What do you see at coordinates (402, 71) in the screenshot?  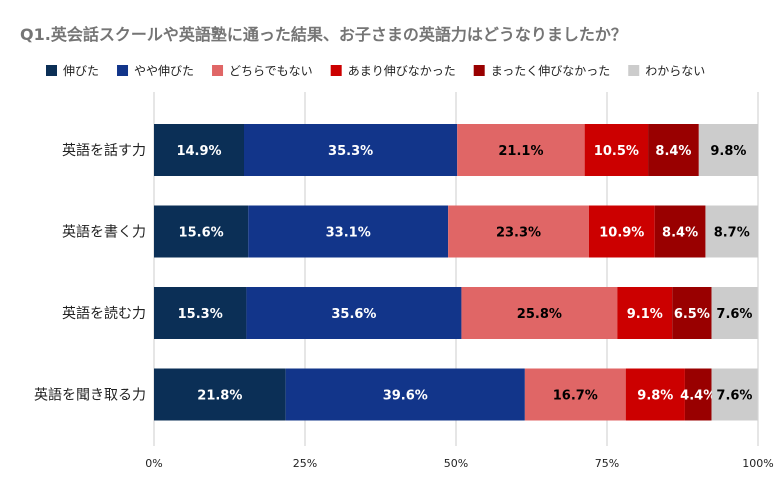 I see `legend-label: あまり伸びなかった` at bounding box center [402, 71].